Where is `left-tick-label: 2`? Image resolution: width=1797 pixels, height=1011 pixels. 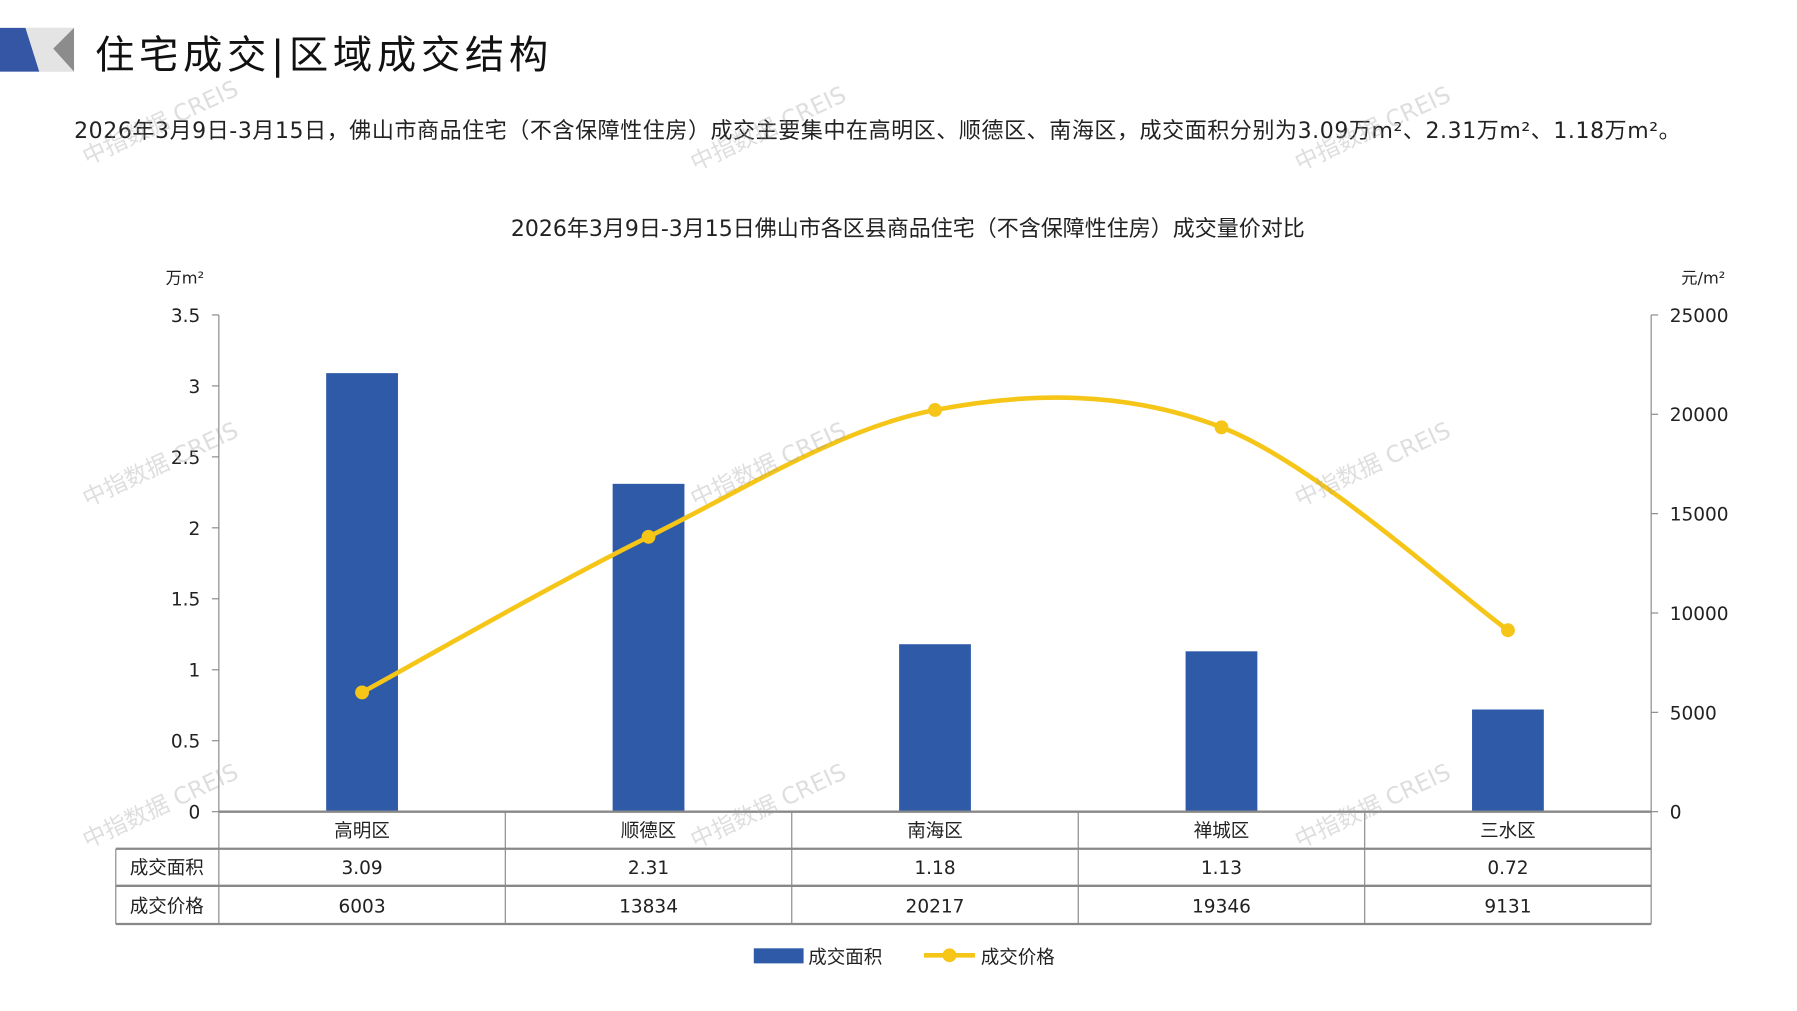
left-tick-label: 2 is located at coordinates (195, 529).